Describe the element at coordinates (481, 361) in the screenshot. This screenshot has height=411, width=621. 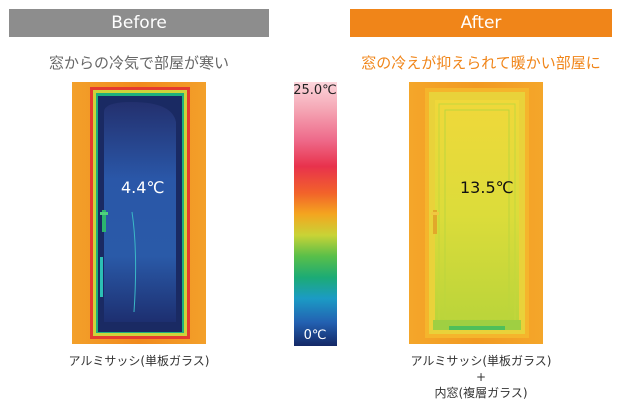
I see `after-caption-line1: アルミサッシ(単板ガラス)` at that location.